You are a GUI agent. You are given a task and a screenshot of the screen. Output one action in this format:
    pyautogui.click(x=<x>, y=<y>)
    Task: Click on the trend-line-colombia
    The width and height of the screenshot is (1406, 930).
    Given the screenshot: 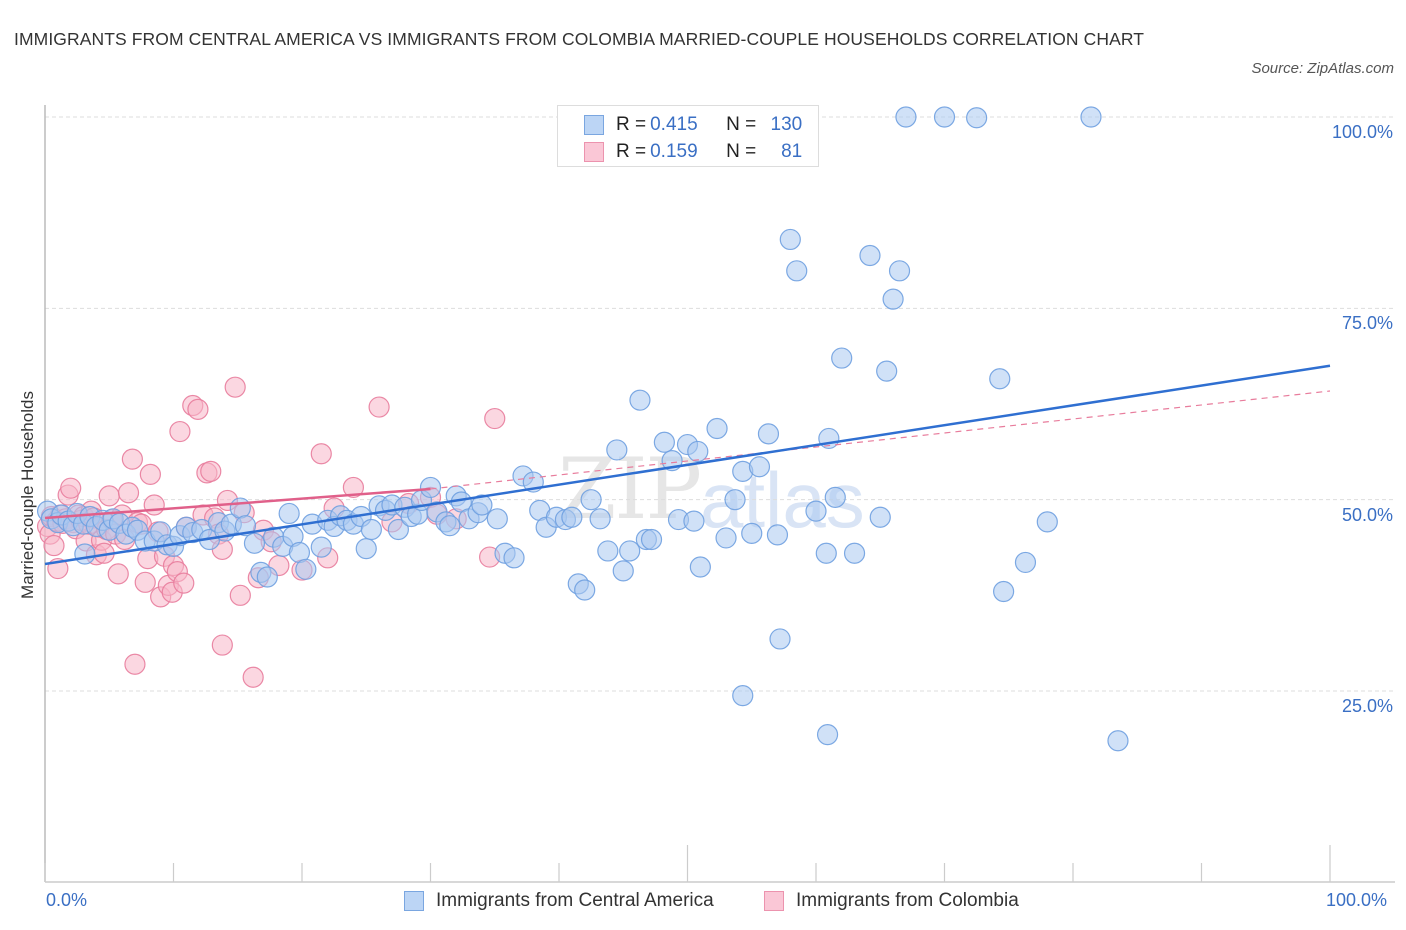 What is the action you would take?
    pyautogui.click(x=237, y=503)
    